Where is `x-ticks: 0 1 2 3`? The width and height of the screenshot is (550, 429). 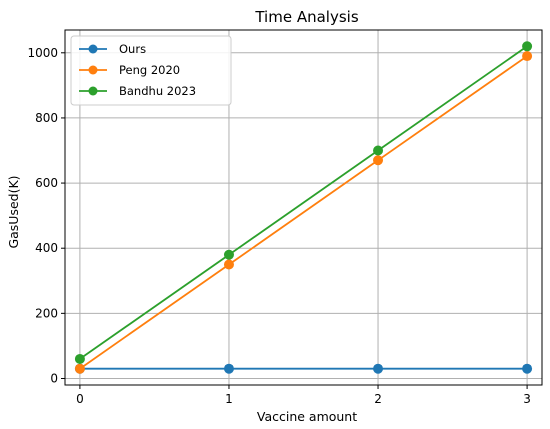
x-ticks: 0 1 2 3 is located at coordinates (303, 395).